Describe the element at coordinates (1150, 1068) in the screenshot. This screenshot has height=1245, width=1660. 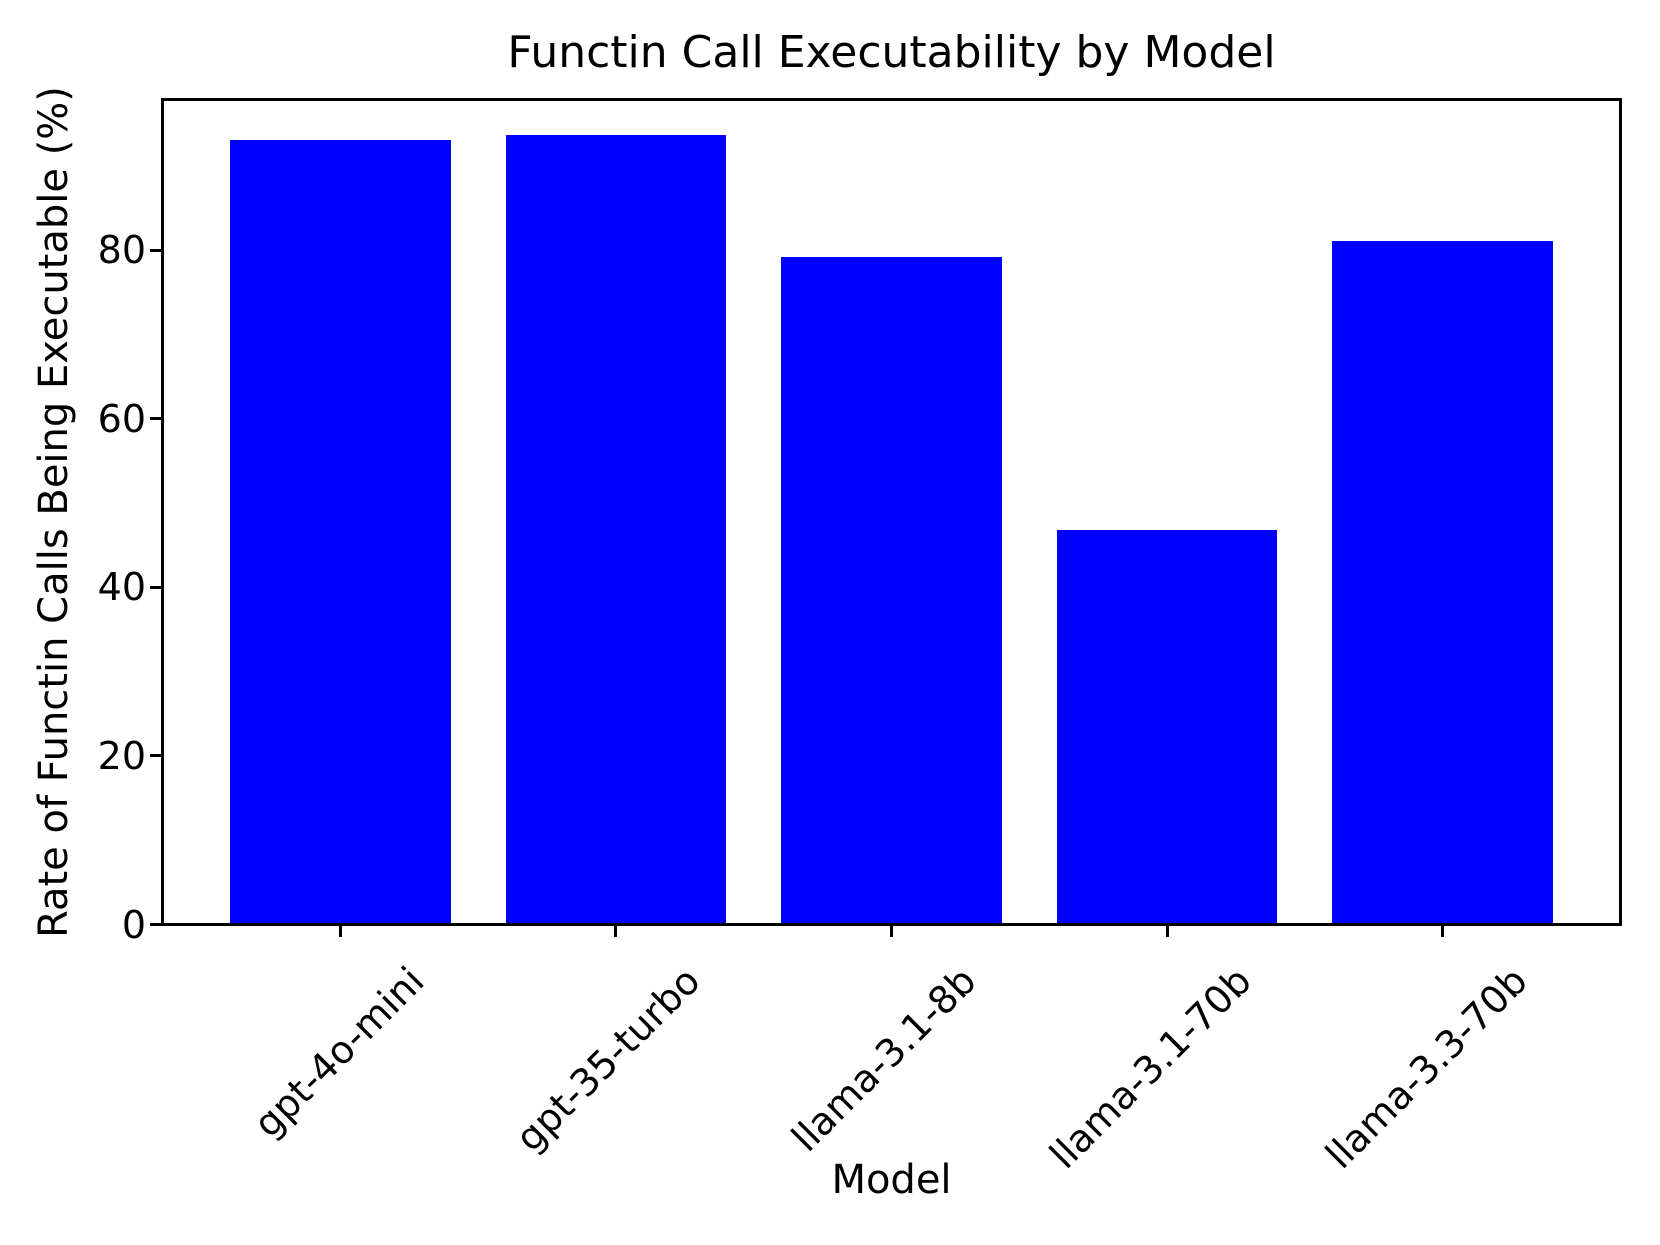
I see `x-tick-label: llama-3.1-70b` at that location.